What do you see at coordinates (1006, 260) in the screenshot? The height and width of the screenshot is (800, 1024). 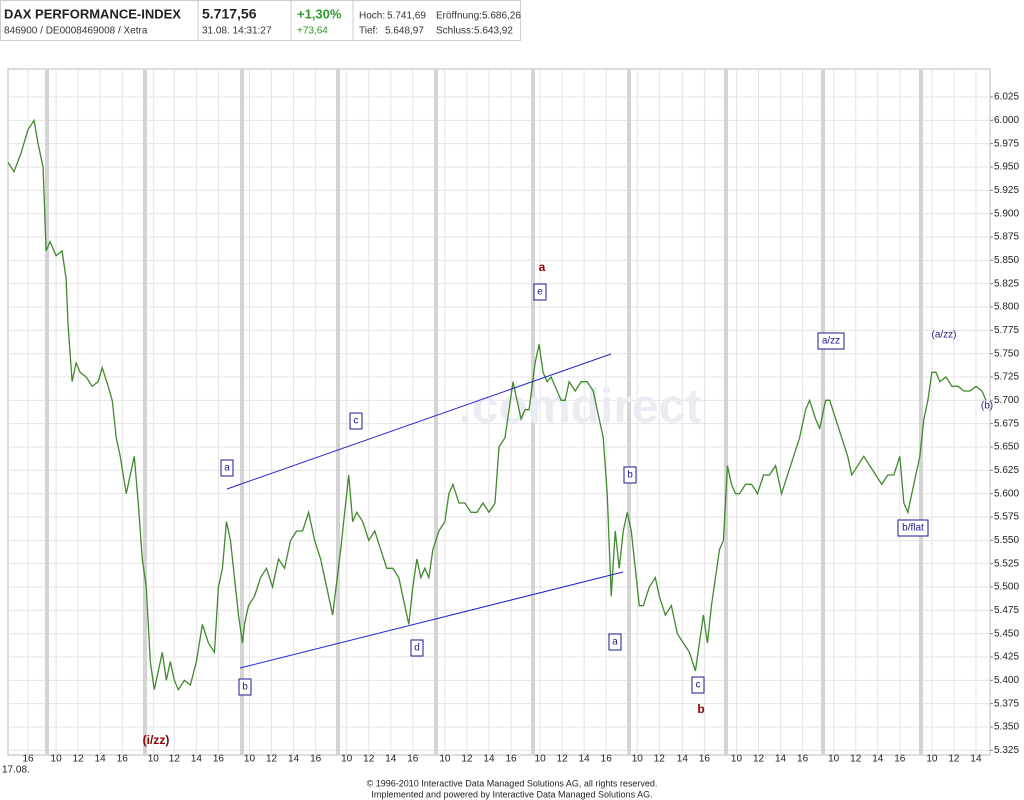 I see `y-tick-label: 5.850` at bounding box center [1006, 260].